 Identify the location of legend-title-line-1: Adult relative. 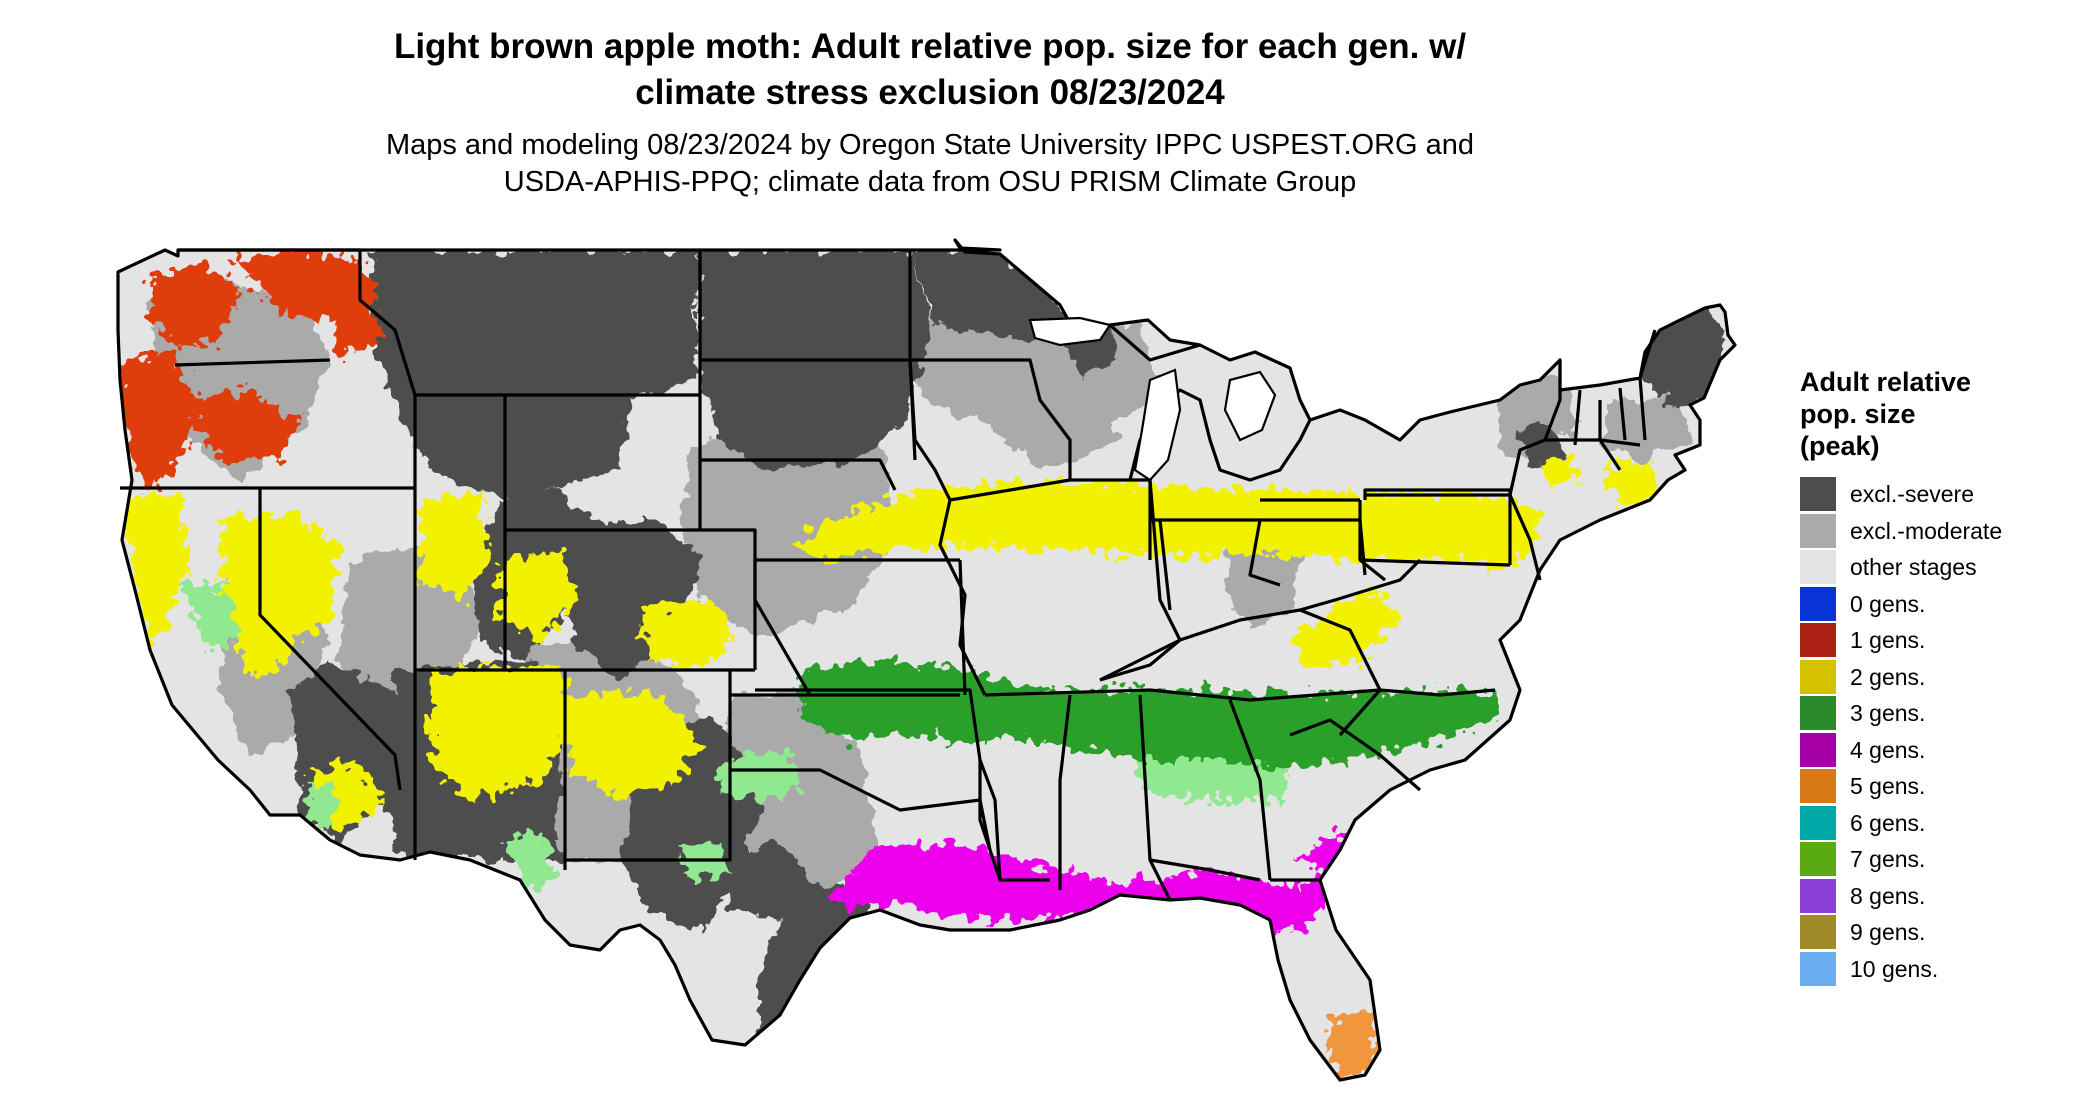
(1886, 382).